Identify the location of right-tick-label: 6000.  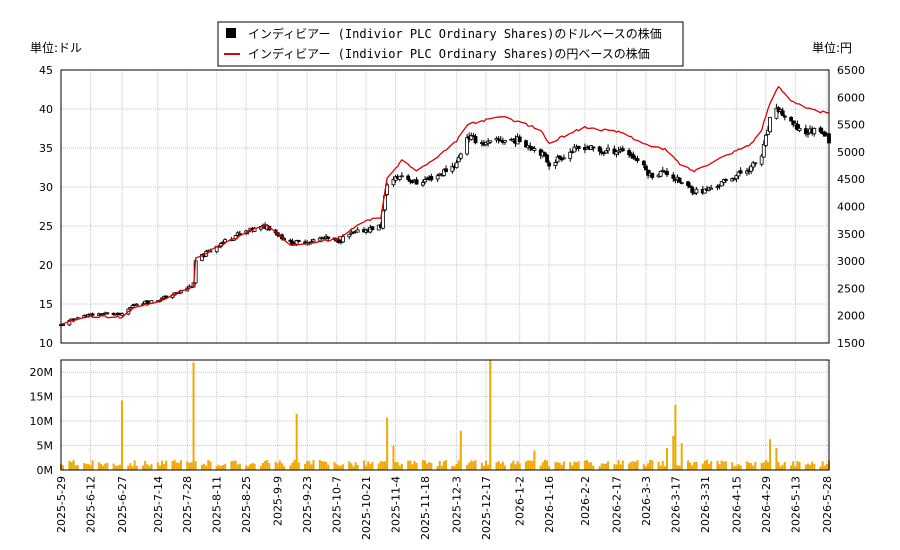
(851, 97).